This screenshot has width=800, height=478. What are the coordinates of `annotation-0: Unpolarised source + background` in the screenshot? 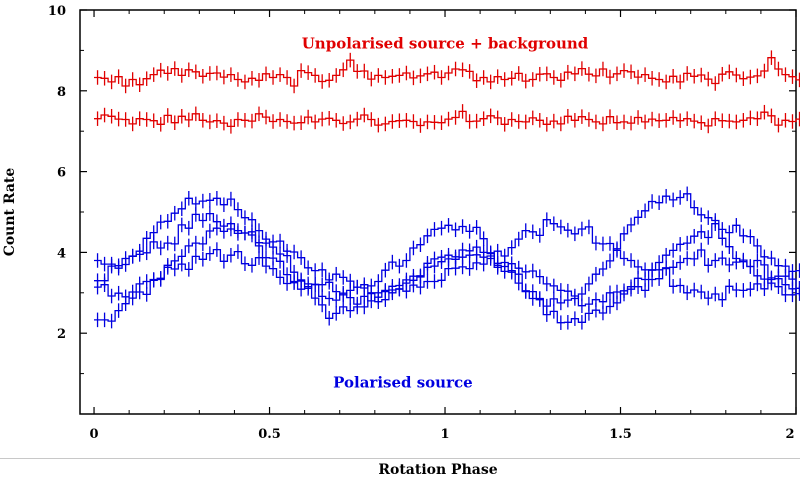 It's located at (445, 43).